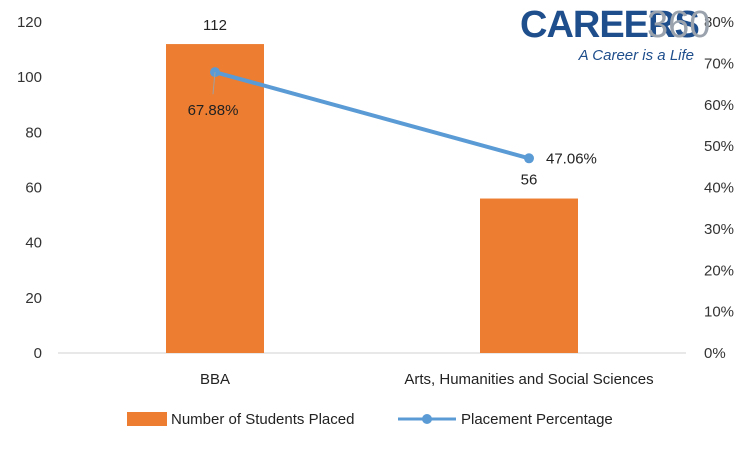  What do you see at coordinates (636, 55) in the screenshot?
I see `logo-tagline: A Career is a Life` at bounding box center [636, 55].